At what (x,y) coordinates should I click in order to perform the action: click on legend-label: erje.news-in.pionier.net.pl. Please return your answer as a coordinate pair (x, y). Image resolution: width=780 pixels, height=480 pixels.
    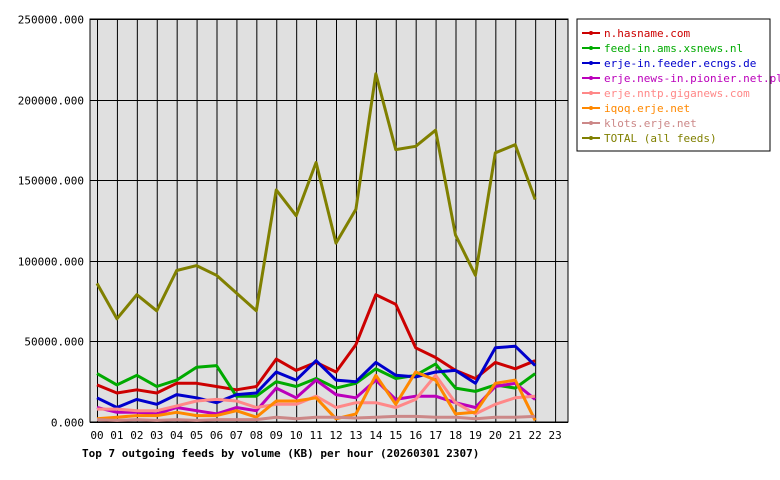
    Looking at the image, I should click on (692, 78).